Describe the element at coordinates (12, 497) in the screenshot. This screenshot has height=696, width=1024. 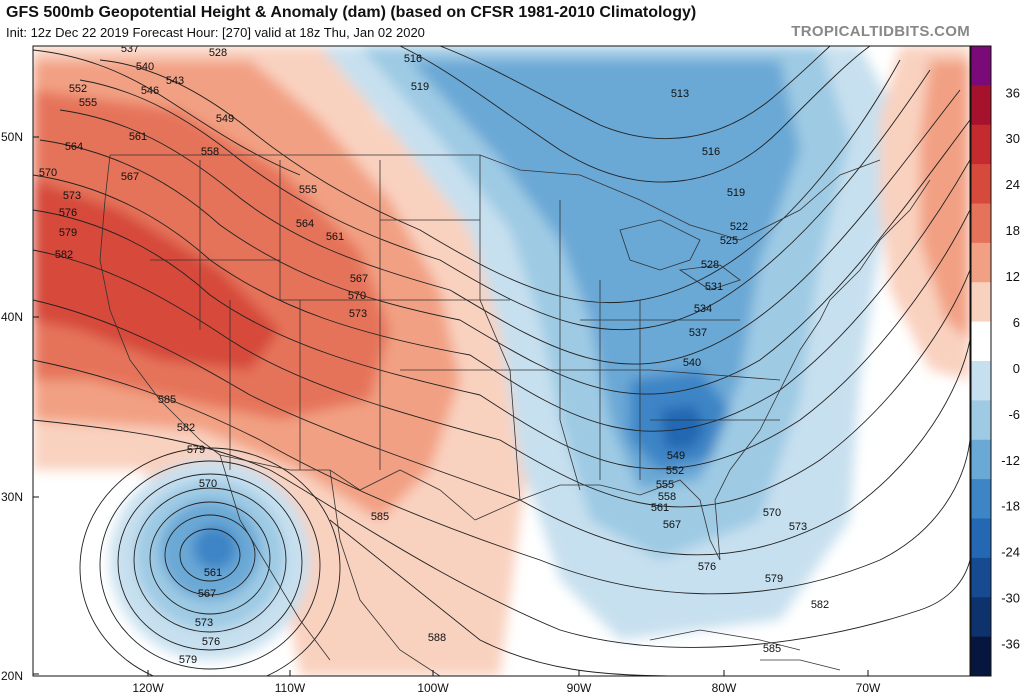
I see `lat-label-30n: 30N` at that location.